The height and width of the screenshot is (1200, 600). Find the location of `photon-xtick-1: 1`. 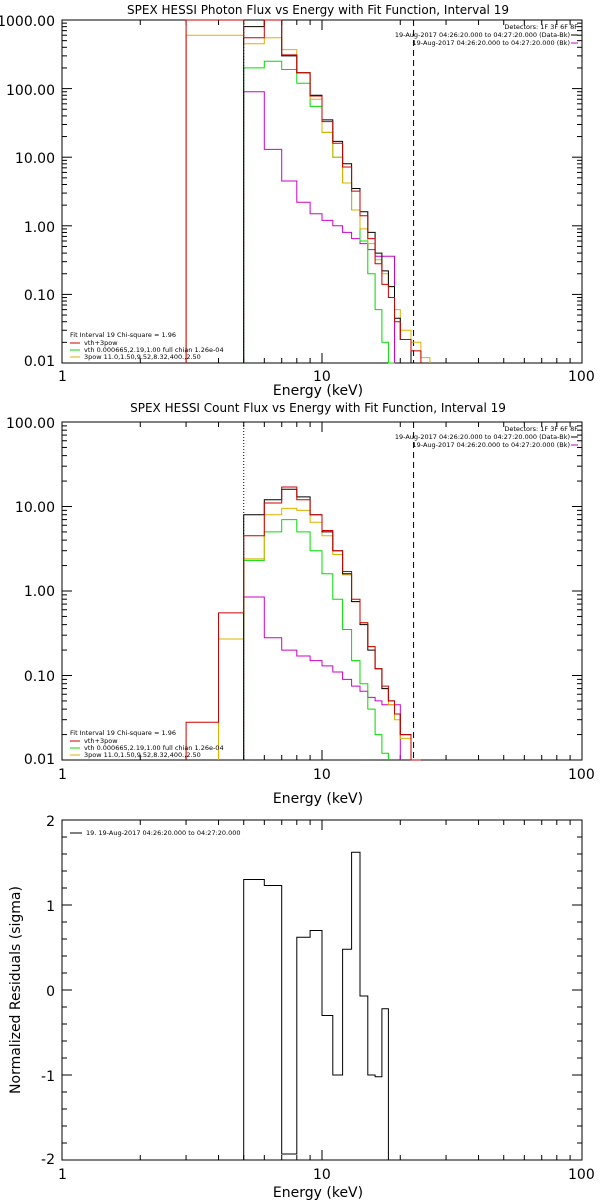

photon-xtick-1: 1 is located at coordinates (62, 377).